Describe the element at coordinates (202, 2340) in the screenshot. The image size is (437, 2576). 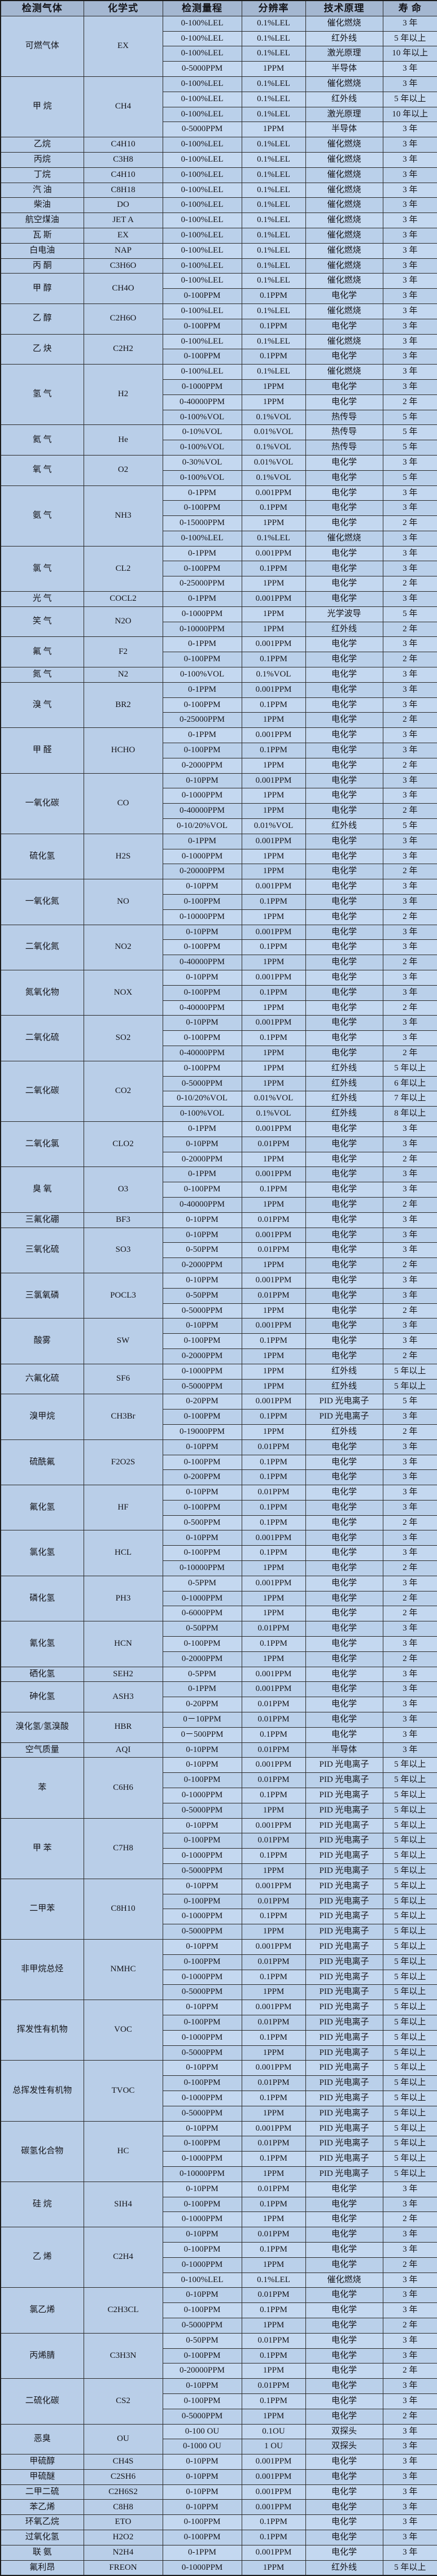
I see `range-cell: 0-50PPM` at that location.